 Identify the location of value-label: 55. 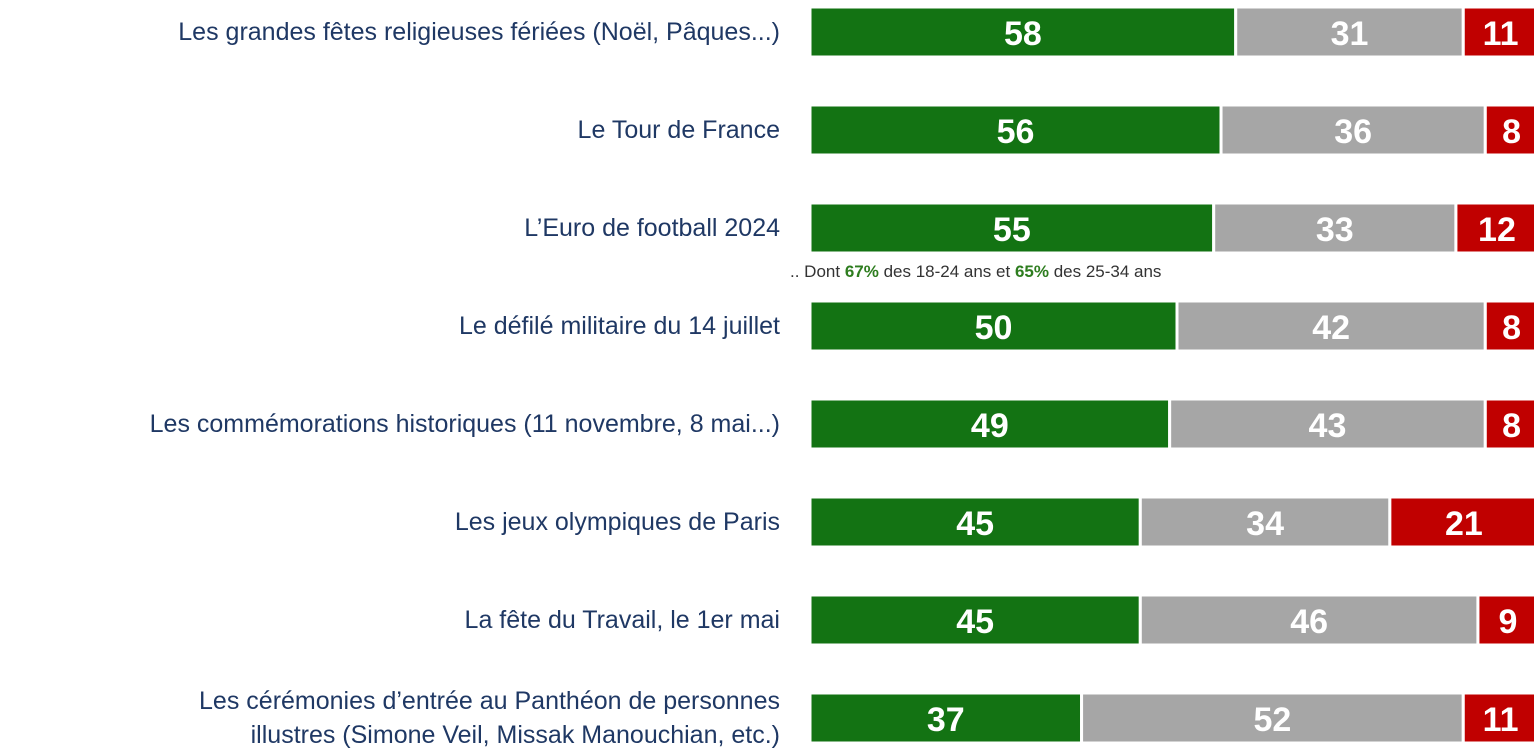
(1012, 230).